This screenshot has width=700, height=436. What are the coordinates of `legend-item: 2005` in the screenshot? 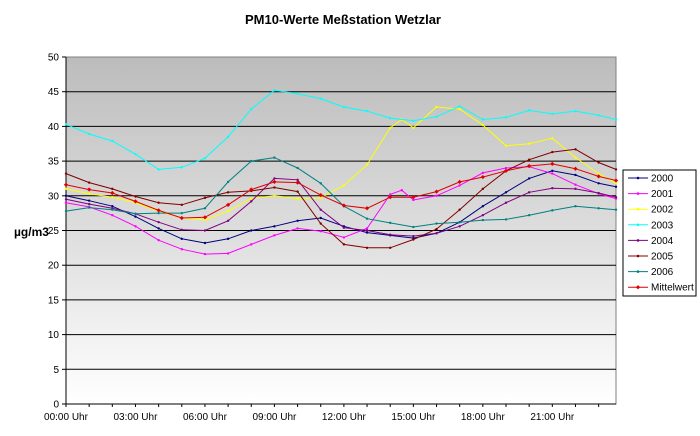 It's located at (651, 257).